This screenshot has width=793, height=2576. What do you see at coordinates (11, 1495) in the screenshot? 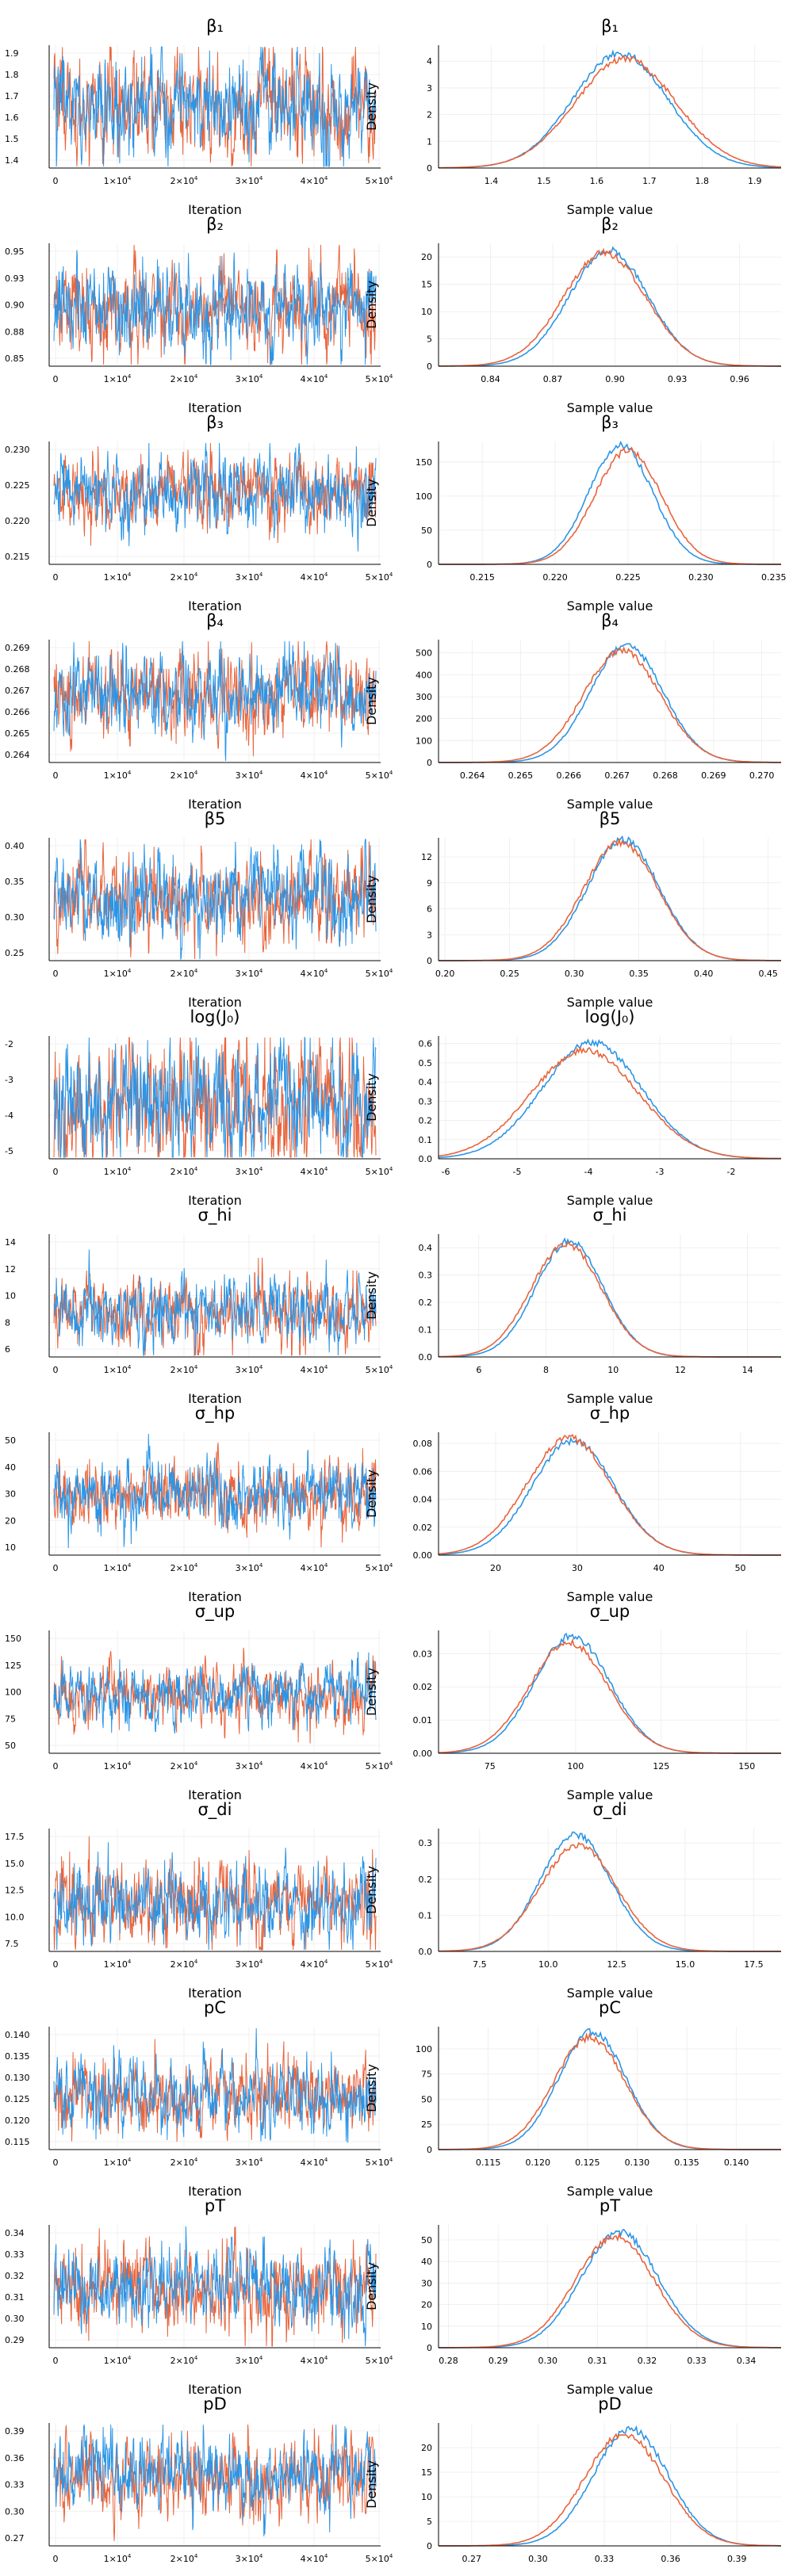
I see `trace-ytick-label: 30` at bounding box center [11, 1495].